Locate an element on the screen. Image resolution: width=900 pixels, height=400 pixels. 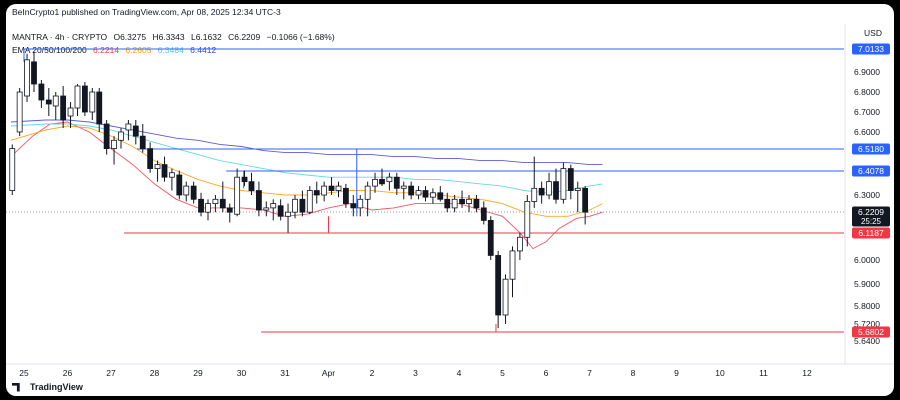
x-tick-label: 28 is located at coordinates (155, 373).